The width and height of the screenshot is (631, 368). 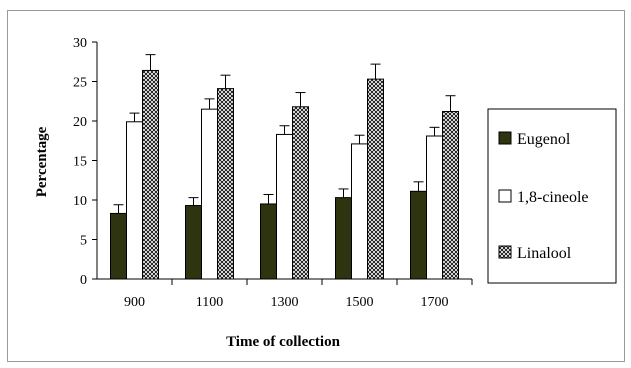 What do you see at coordinates (283, 342) in the screenshot?
I see `x-axis-label: Time of collection` at bounding box center [283, 342].